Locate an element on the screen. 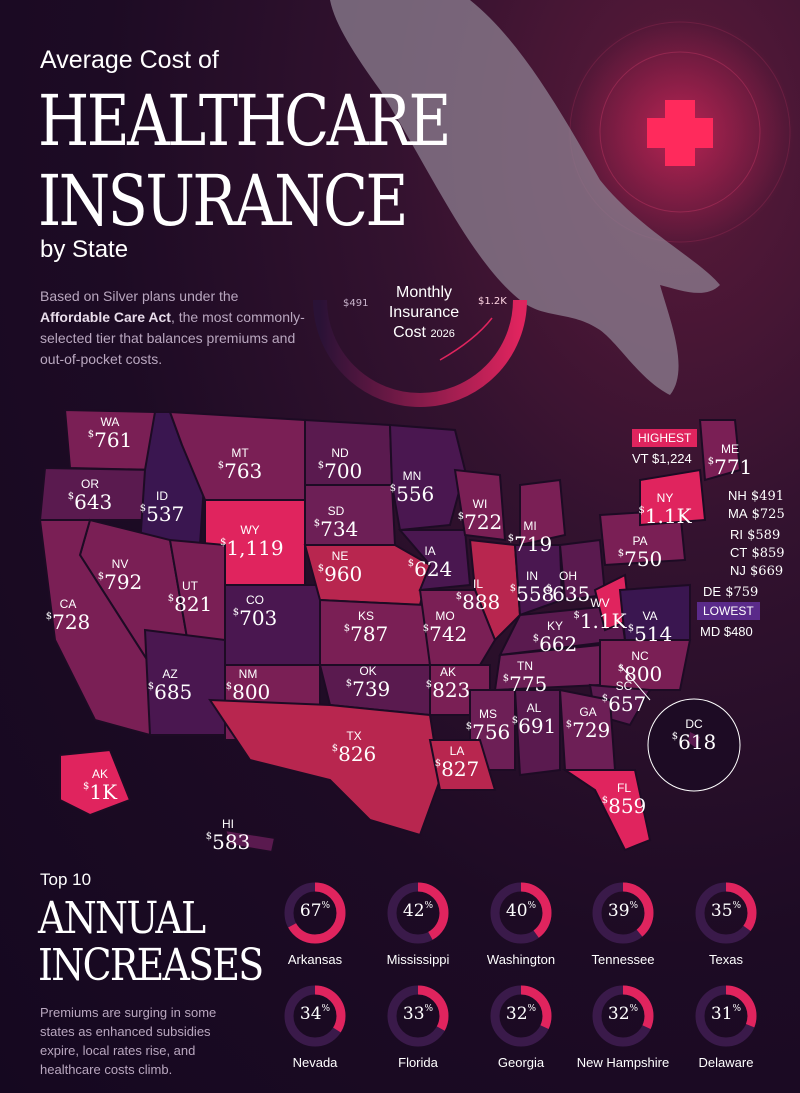  state-label-az: AZ $685 is located at coordinates (170, 685).